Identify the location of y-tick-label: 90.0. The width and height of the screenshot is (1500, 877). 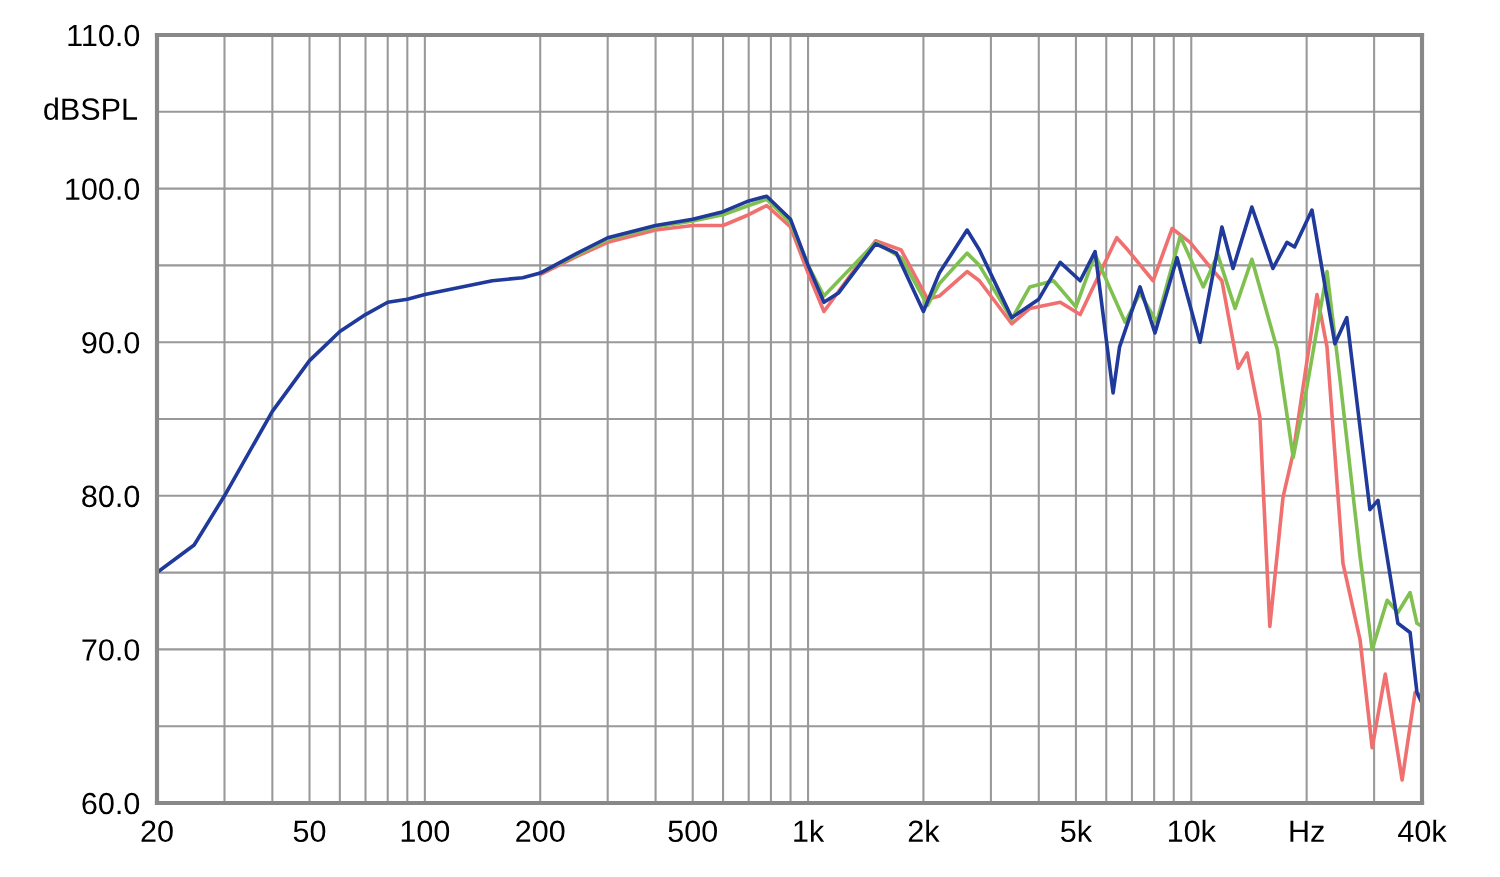
(111, 342).